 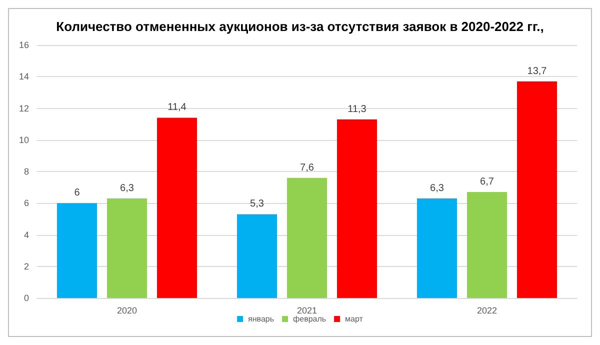 What do you see at coordinates (300, 26) in the screenshot?
I see `chart-title: Количество отмененных аукционов из-за отсутствия заявок в 2020-2022 гг.,` at bounding box center [300, 26].